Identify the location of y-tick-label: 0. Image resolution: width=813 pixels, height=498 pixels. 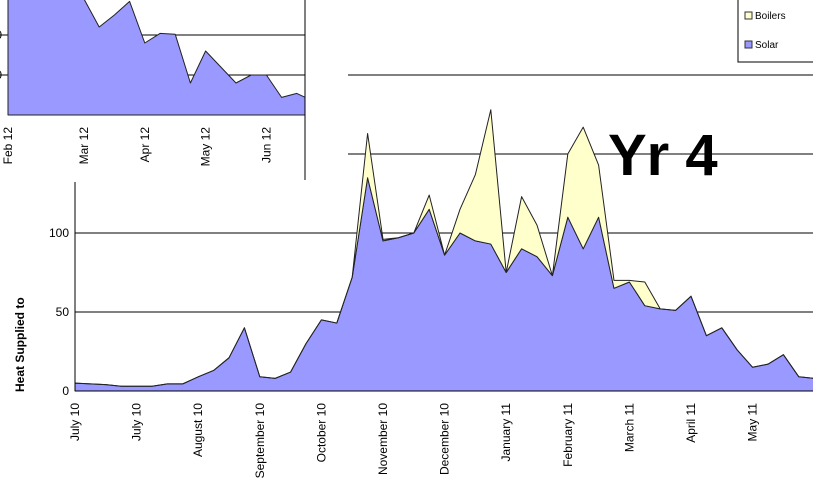
(65, 391).